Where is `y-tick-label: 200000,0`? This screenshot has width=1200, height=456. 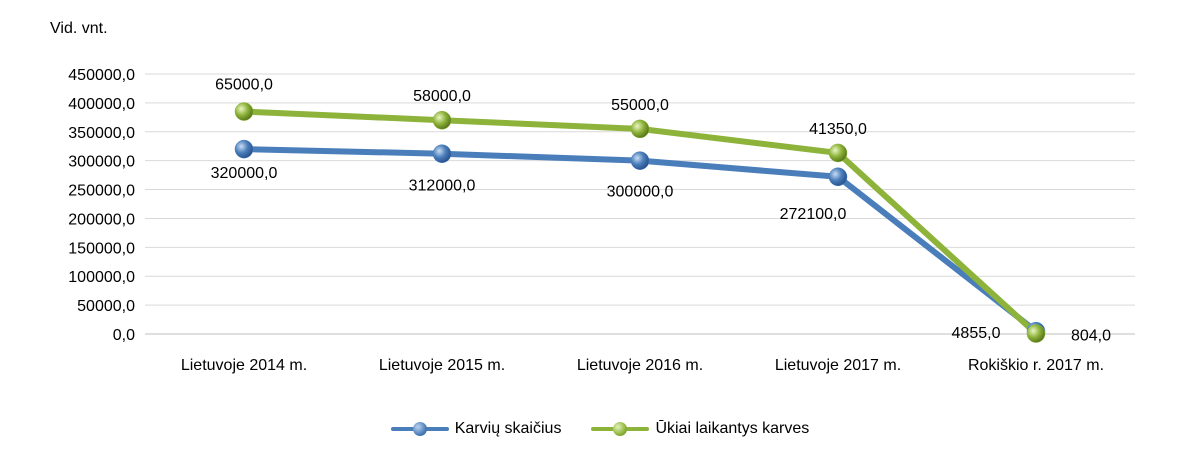
y-tick-label: 200000,0 is located at coordinates (101, 219).